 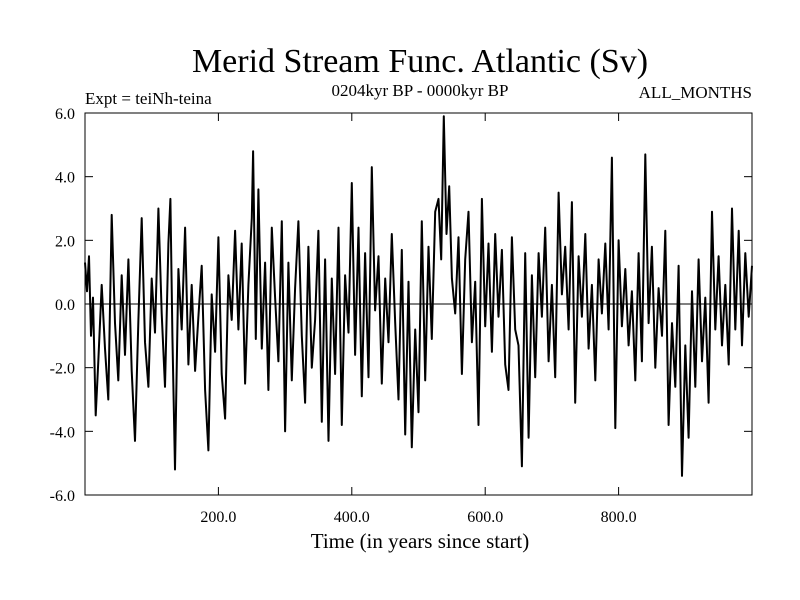 I want to click on x-tick-label: 400.0, so click(x=352, y=517).